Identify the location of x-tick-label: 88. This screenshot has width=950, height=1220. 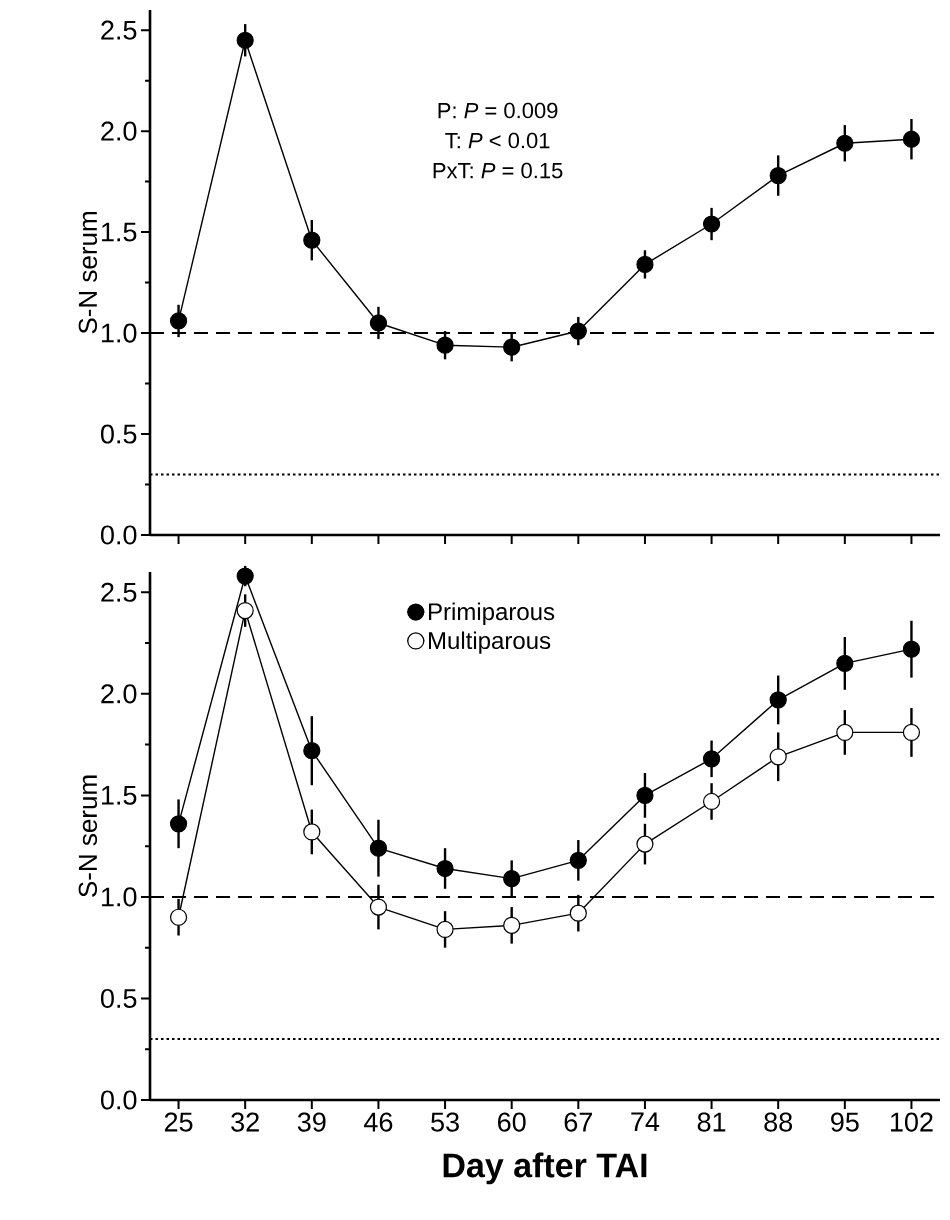
(778, 1122).